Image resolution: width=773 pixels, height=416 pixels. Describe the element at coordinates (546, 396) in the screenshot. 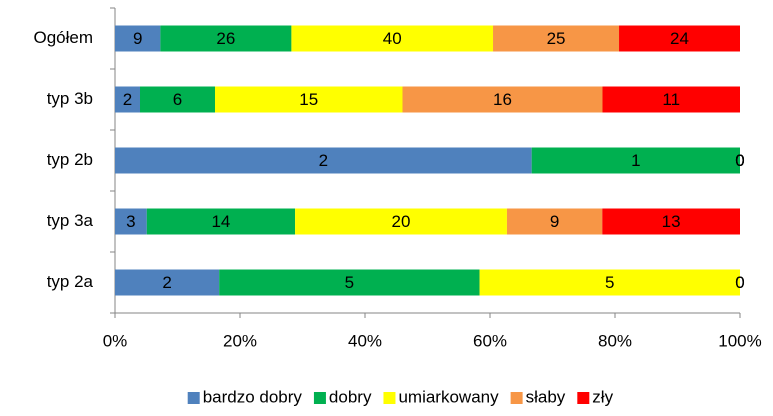

I see `legend-label: słaby` at that location.